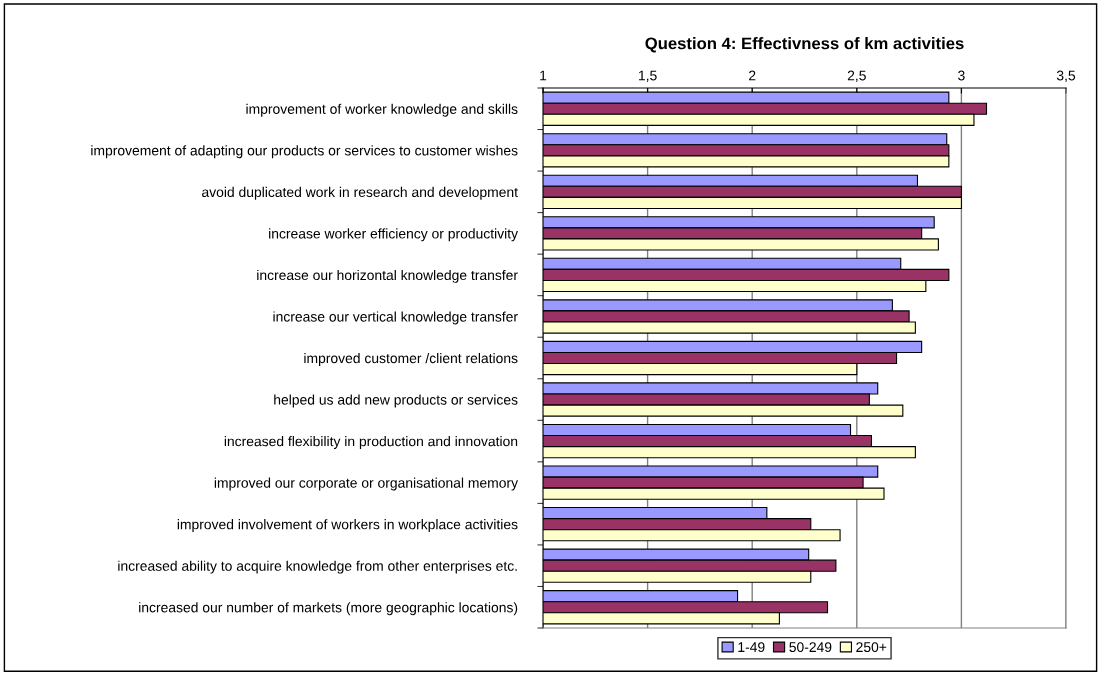 The height and width of the screenshot is (674, 1101). What do you see at coordinates (393, 235) in the screenshot?
I see `y-tick-label: increase worker efficiency or productivity` at bounding box center [393, 235].